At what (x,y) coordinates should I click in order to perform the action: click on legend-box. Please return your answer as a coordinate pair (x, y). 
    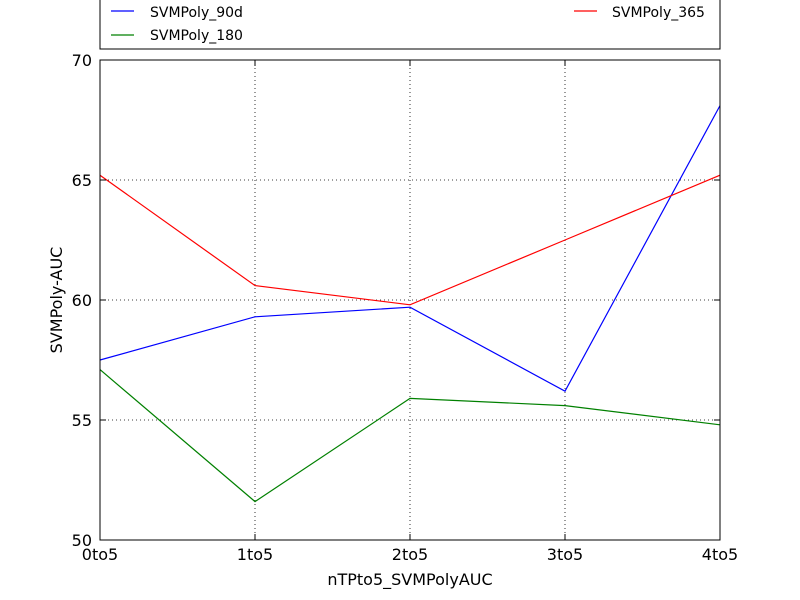
    Looking at the image, I should click on (410, 25).